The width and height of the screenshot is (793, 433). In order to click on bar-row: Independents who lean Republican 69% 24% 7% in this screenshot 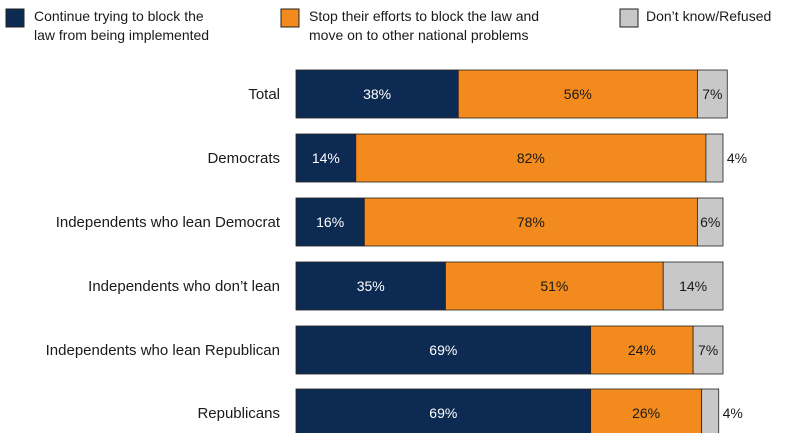, I will do `click(385, 350)`.